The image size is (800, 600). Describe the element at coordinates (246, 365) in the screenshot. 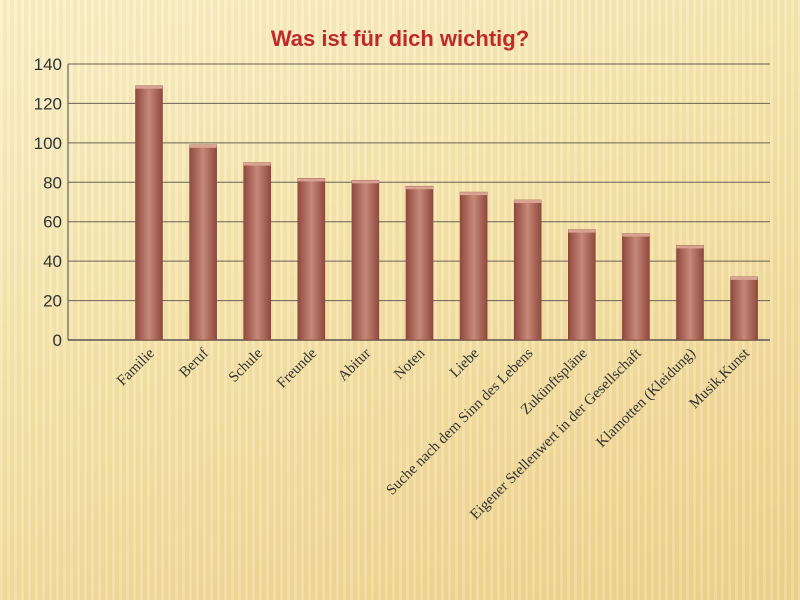

I see `x-tick-label: Schule` at that location.